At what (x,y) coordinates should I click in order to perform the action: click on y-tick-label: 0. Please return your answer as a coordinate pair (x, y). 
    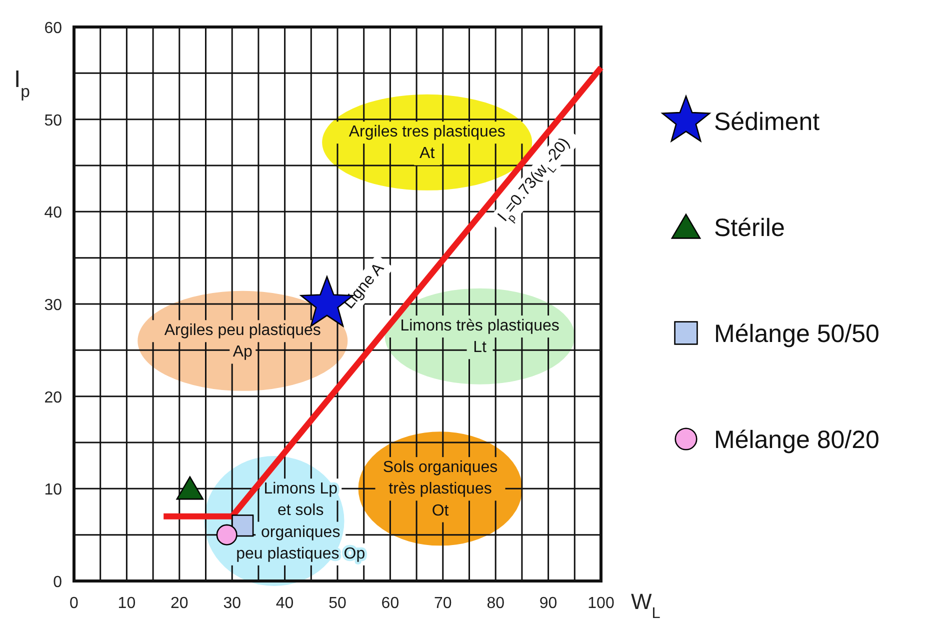
    Looking at the image, I should click on (57, 582).